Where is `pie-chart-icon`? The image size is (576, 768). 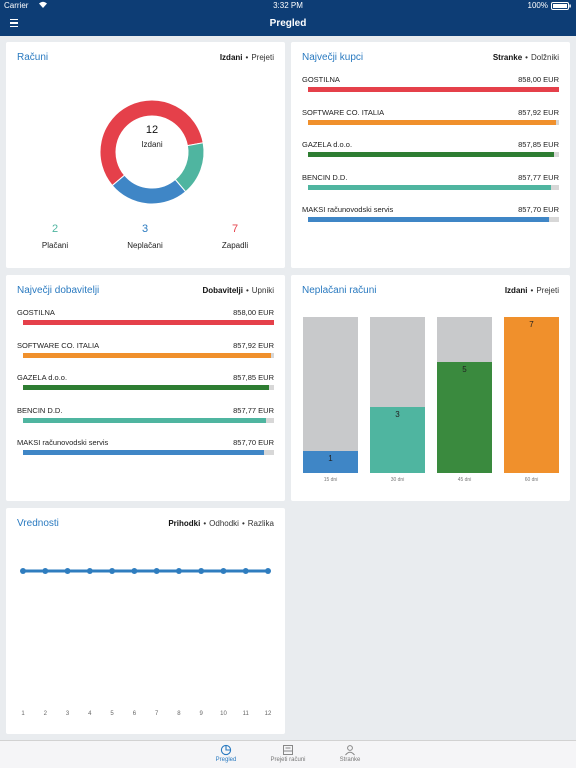 pie-chart-icon is located at coordinates (226, 750).